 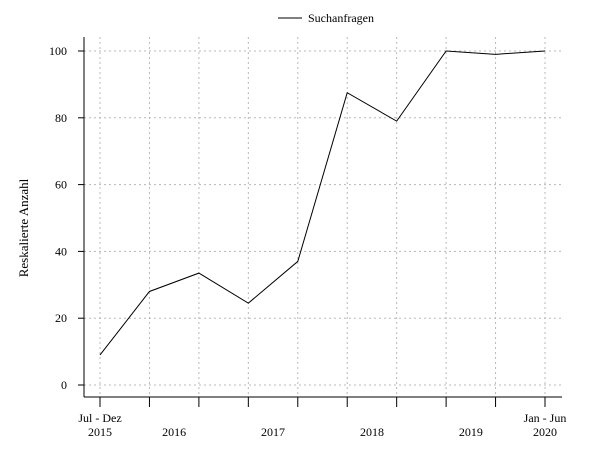 I want to click on y-axis-title: Reskalierte Anzahl, so click(x=23, y=227).